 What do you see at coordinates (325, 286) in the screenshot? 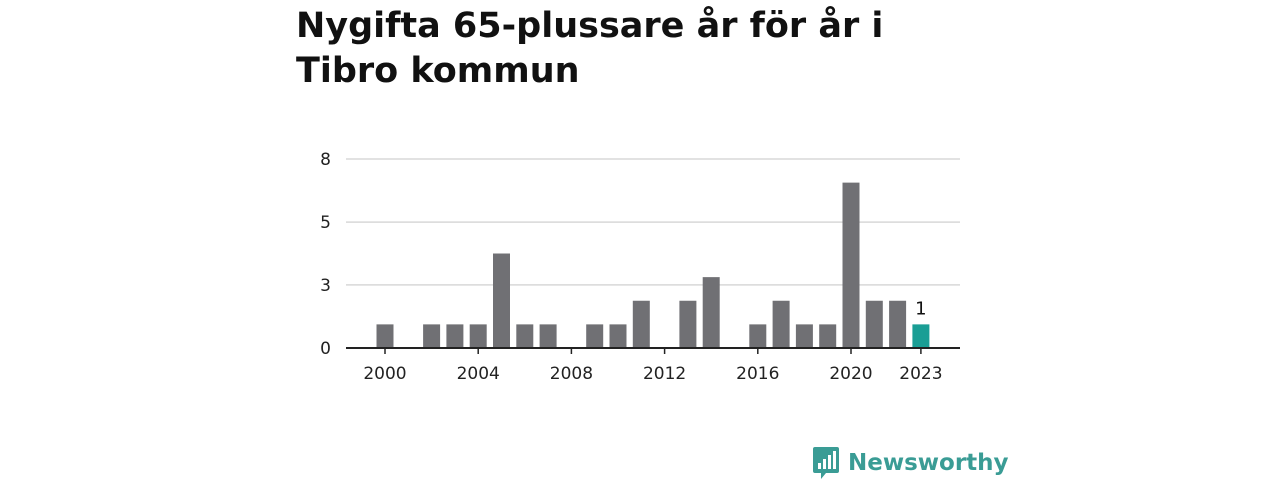
I see `y-tick-label: 3` at bounding box center [325, 286].